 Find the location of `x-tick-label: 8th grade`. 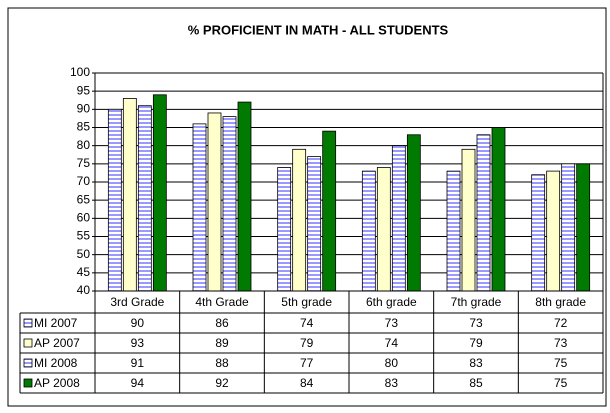

x-tick-label: 8th grade is located at coordinates (560, 302).